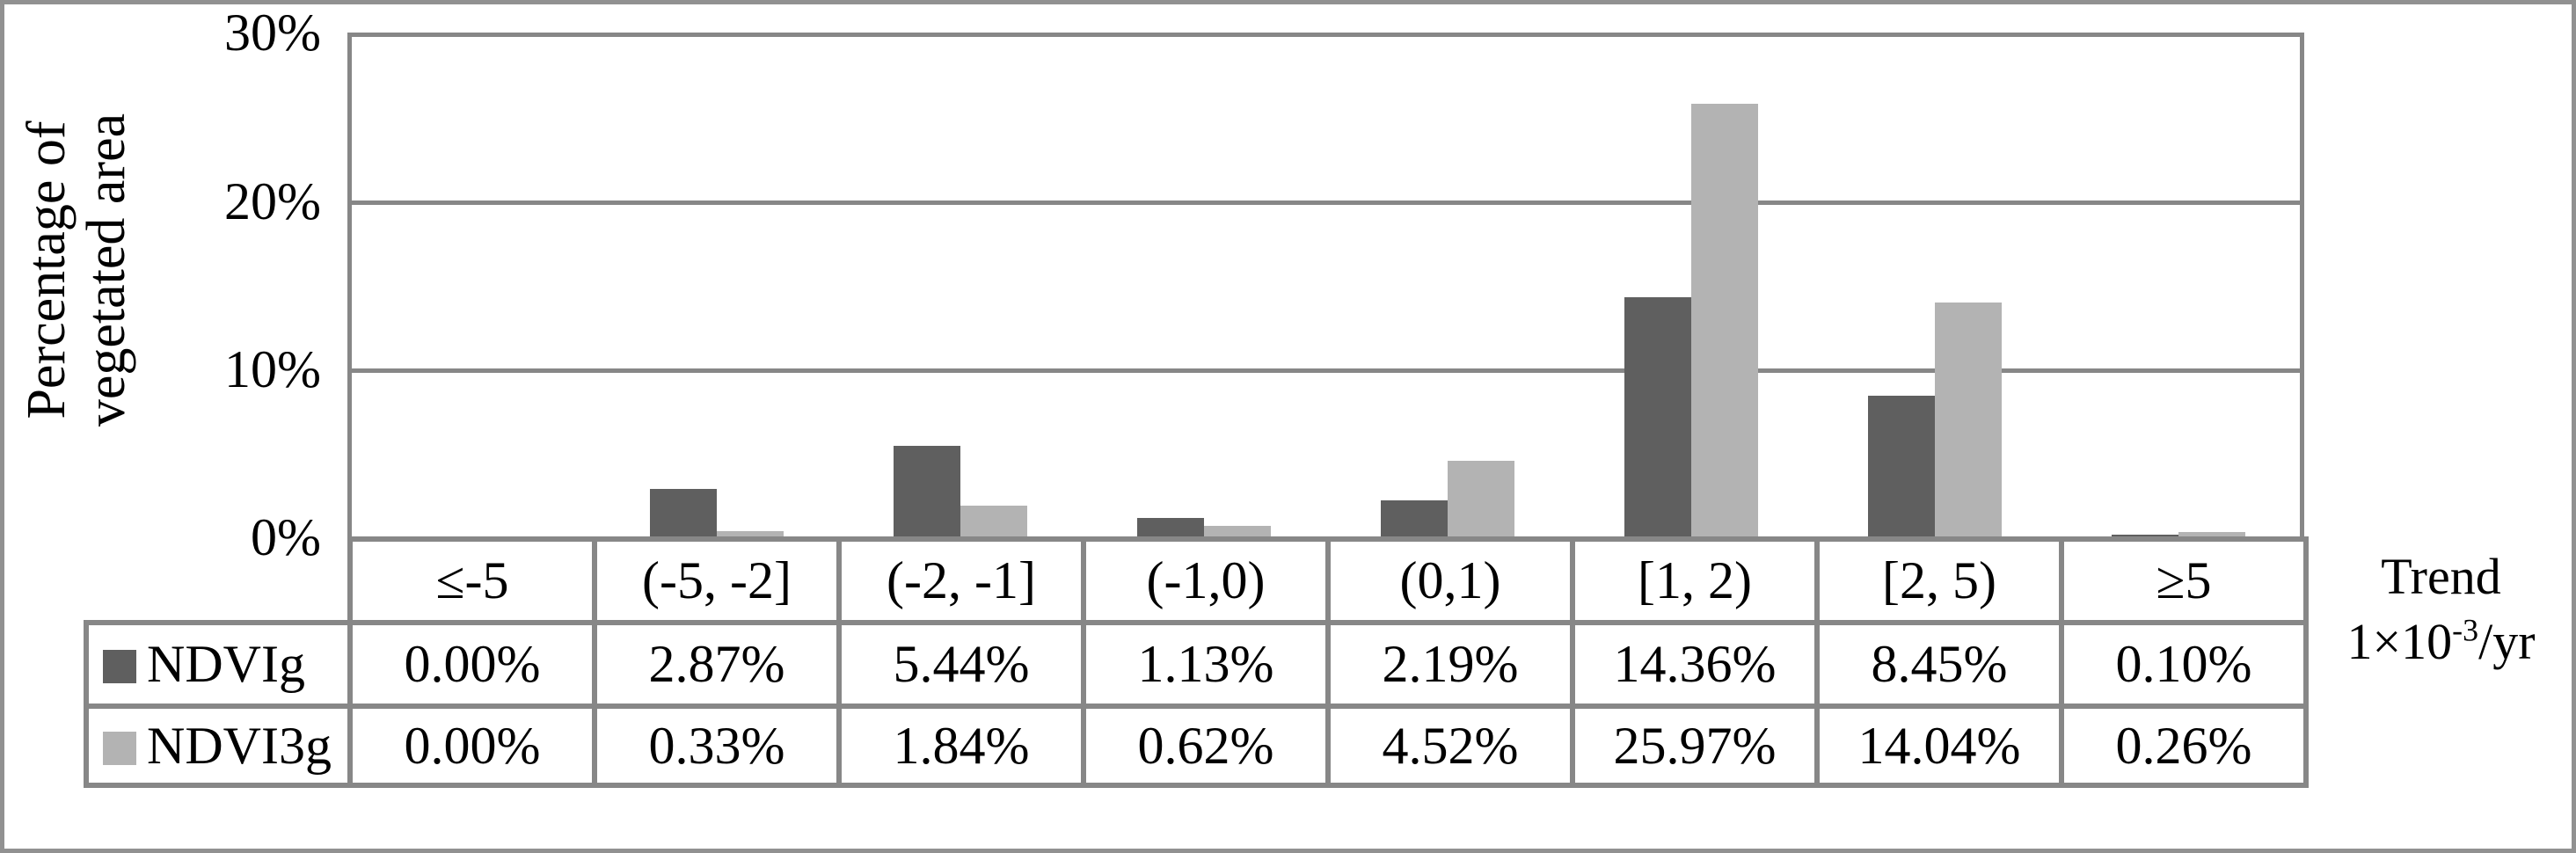  I want to click on value-cell: 4.52%, so click(1450, 746).